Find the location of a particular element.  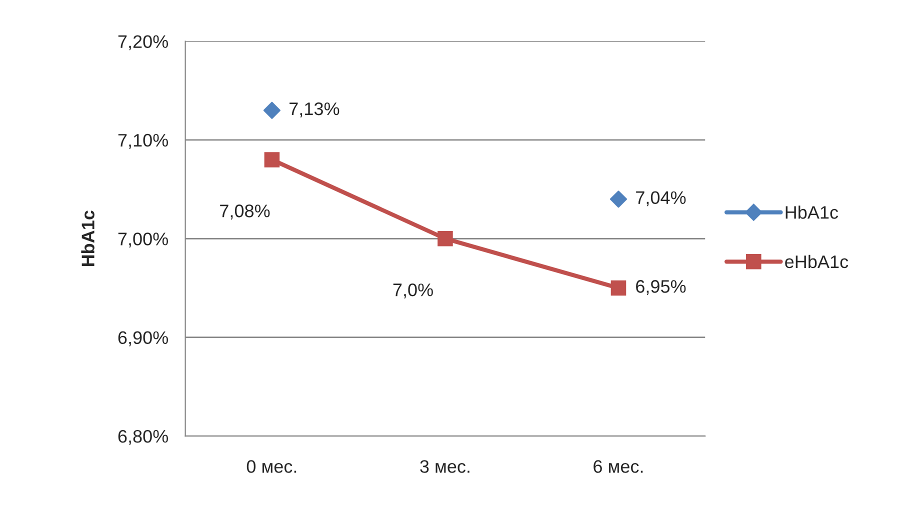

data-label: 7,0% is located at coordinates (413, 290).